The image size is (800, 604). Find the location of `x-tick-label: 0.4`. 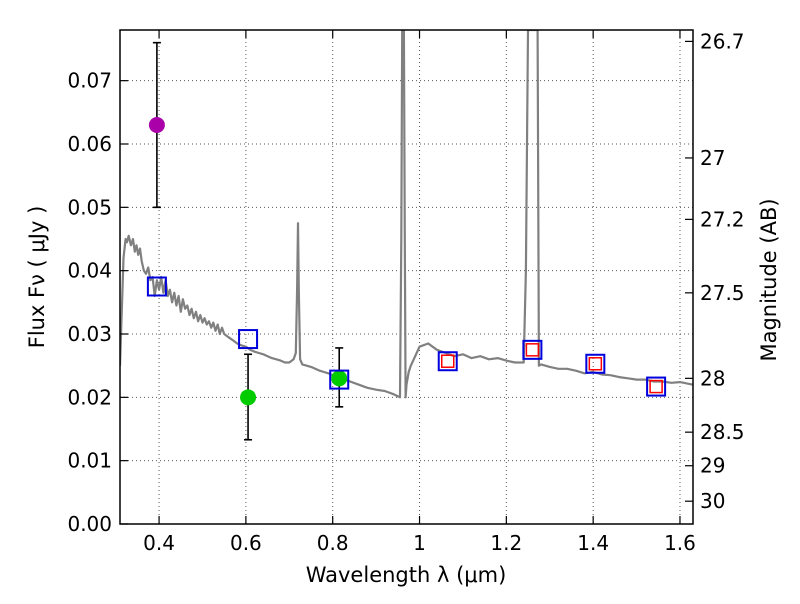

x-tick-label: 0.4 is located at coordinates (159, 543).